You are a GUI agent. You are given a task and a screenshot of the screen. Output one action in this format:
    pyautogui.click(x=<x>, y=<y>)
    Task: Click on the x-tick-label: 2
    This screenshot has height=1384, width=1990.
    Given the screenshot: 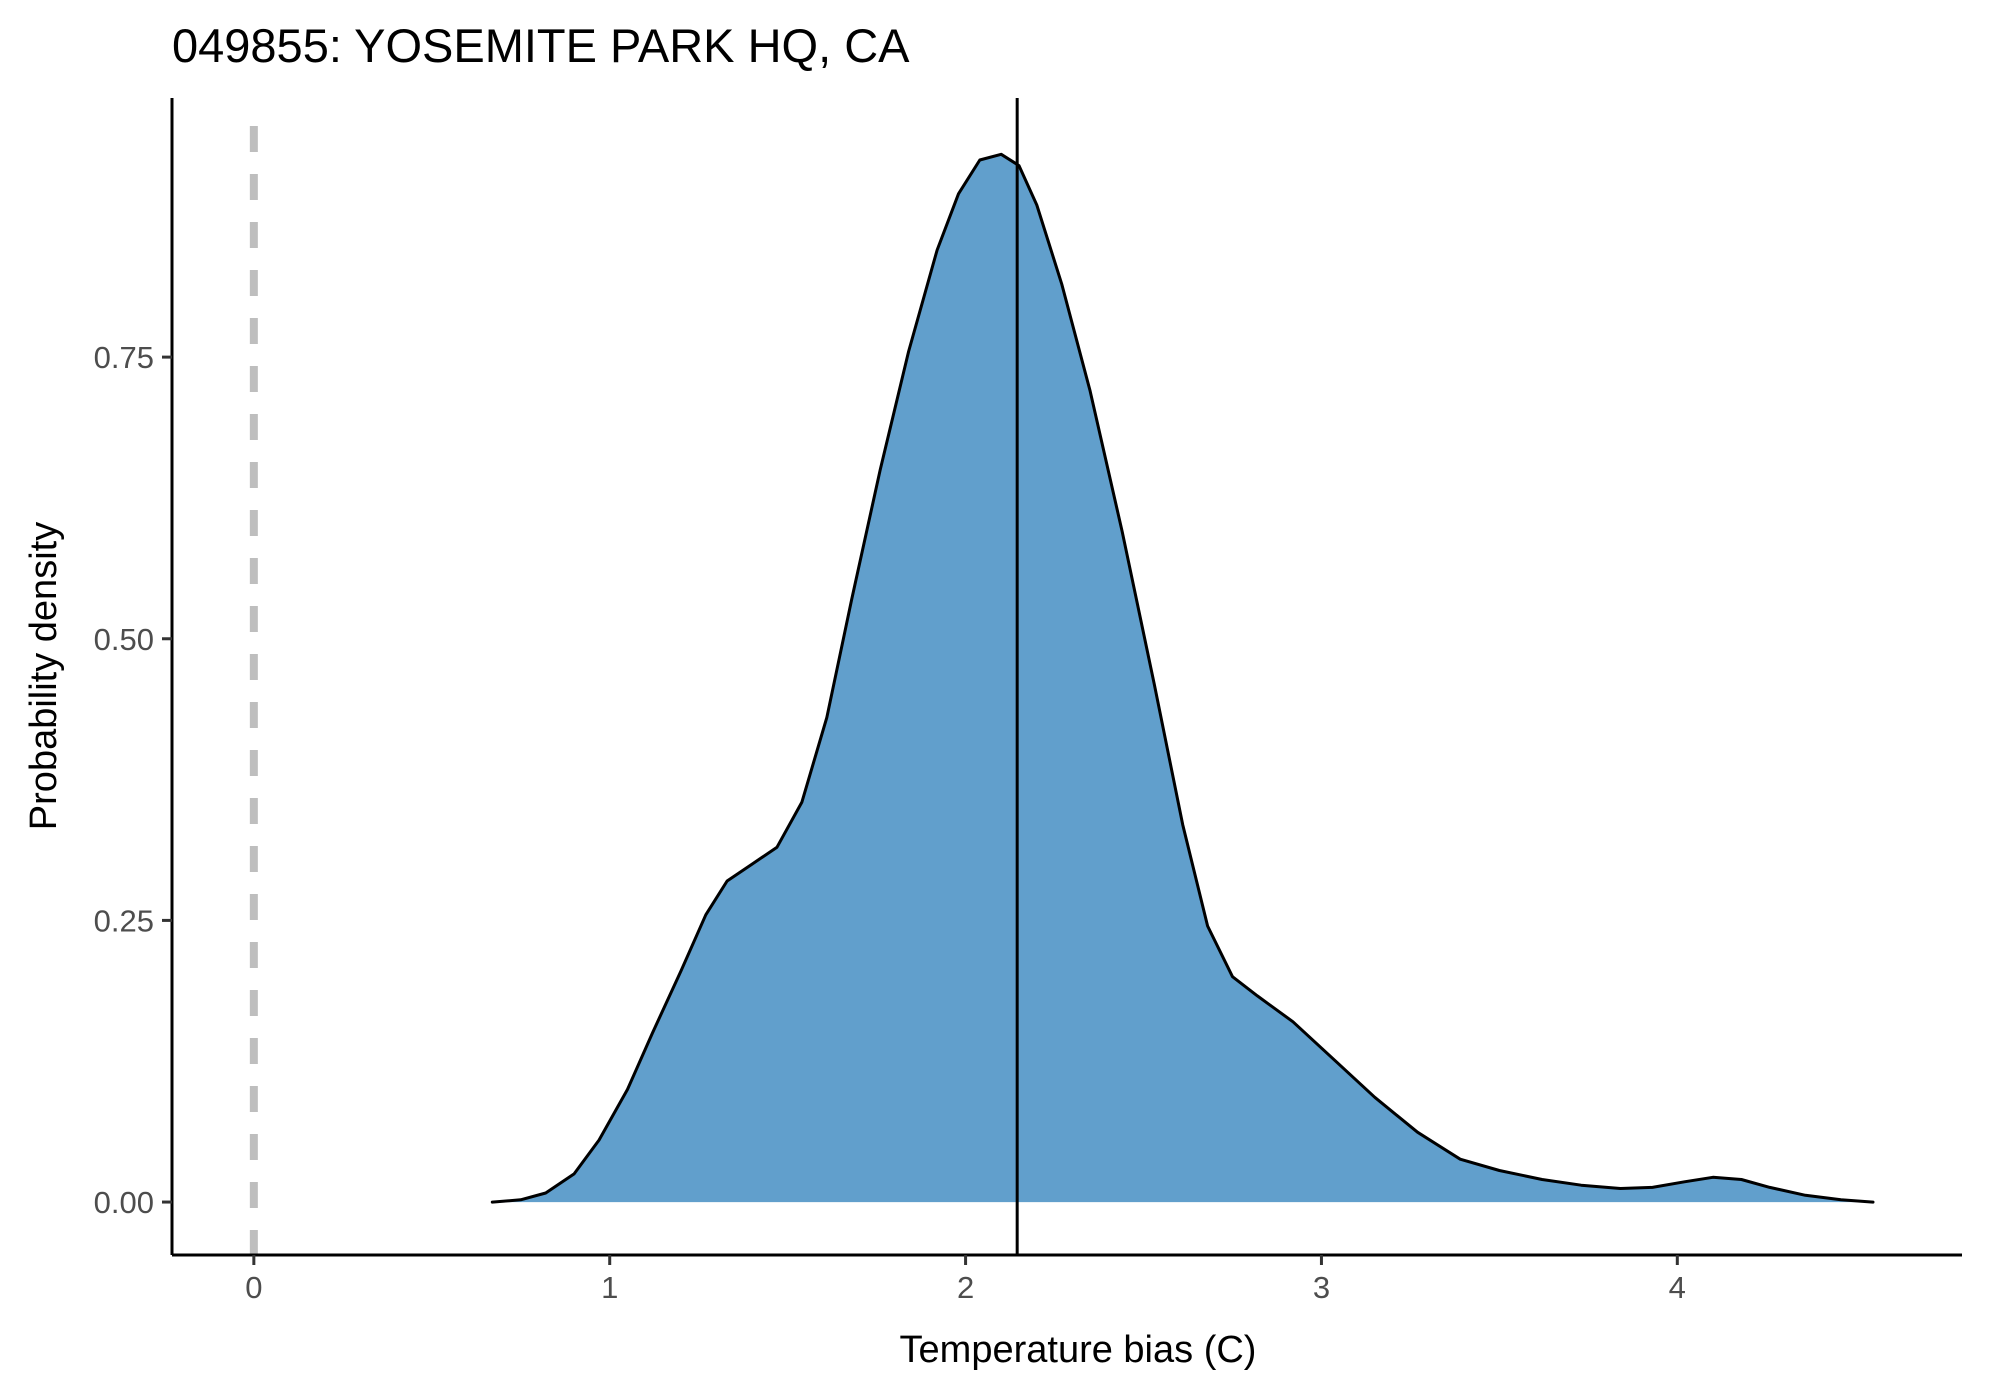 What is the action you would take?
    pyautogui.click(x=965, y=1287)
    